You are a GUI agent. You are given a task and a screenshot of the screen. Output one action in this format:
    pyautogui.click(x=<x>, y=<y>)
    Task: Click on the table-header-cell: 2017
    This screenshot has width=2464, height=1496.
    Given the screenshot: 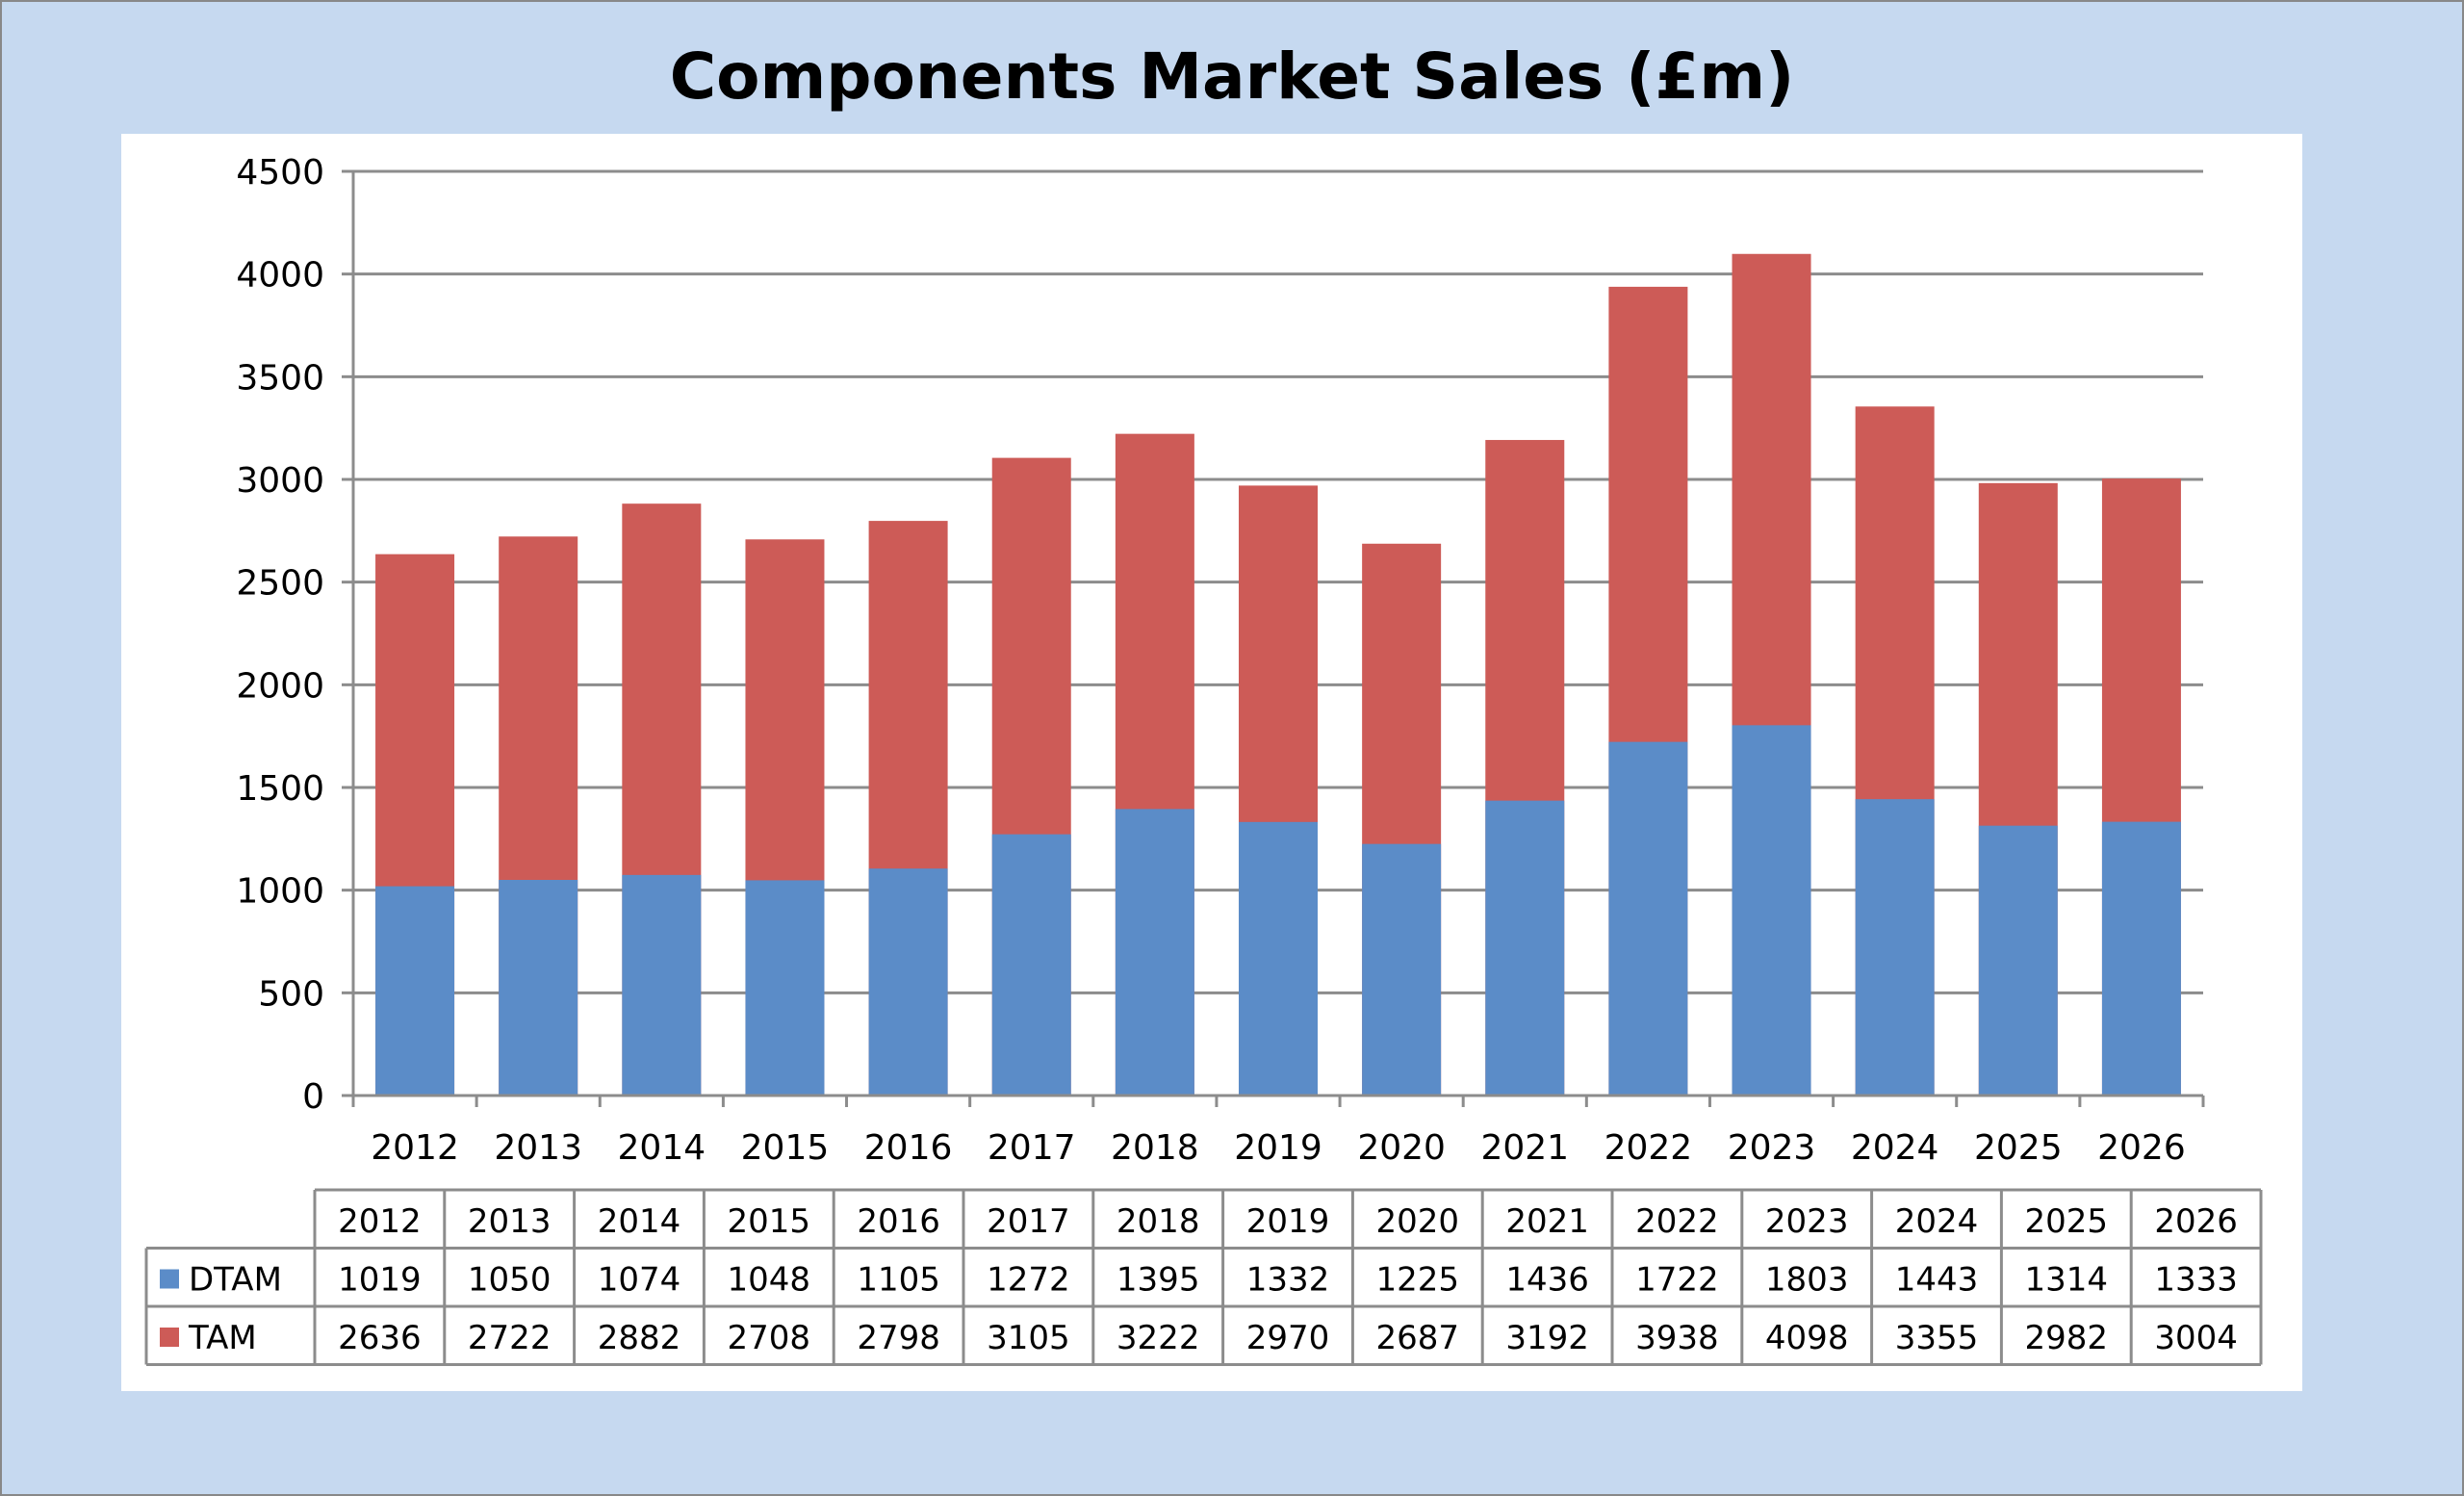 What is the action you would take?
    pyautogui.click(x=1028, y=1221)
    